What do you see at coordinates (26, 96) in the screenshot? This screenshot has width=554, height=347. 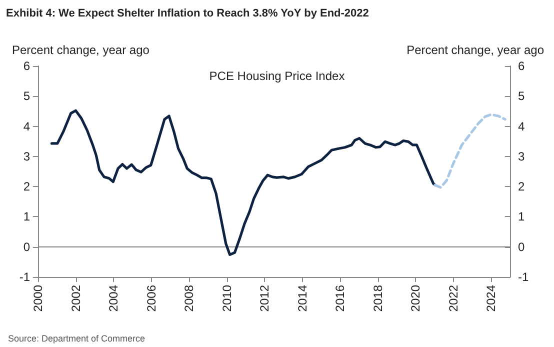 I see `y-tick-label: 5` at bounding box center [26, 96].